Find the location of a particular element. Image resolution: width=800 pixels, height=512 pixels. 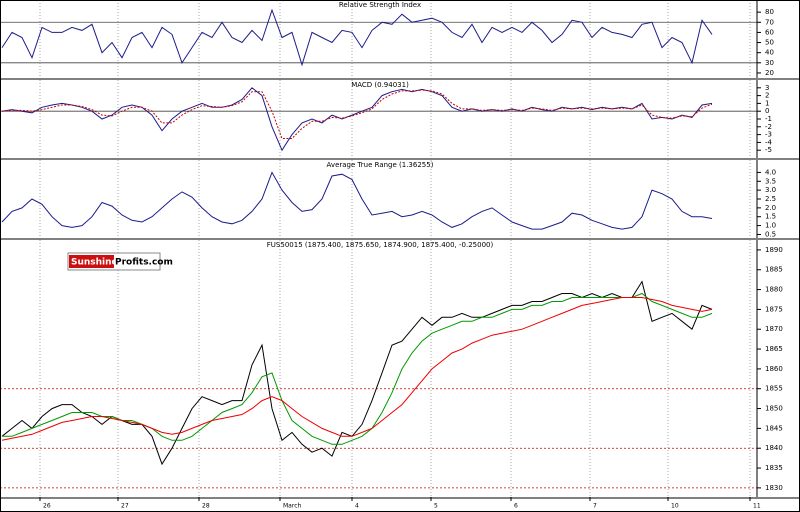

y-tick-label: 1840 is located at coordinates (774, 448).